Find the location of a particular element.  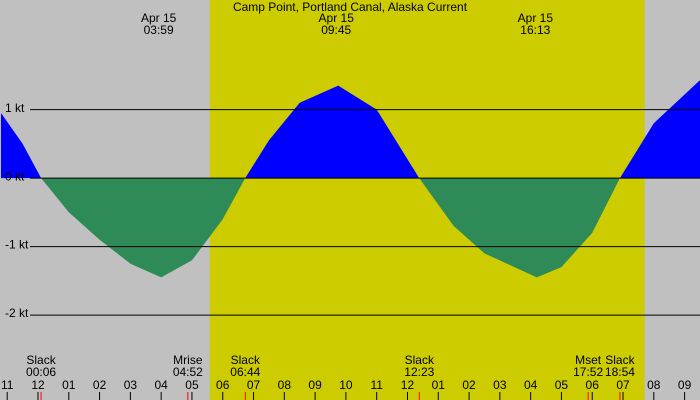

event-time: 06:44 is located at coordinates (245, 372).